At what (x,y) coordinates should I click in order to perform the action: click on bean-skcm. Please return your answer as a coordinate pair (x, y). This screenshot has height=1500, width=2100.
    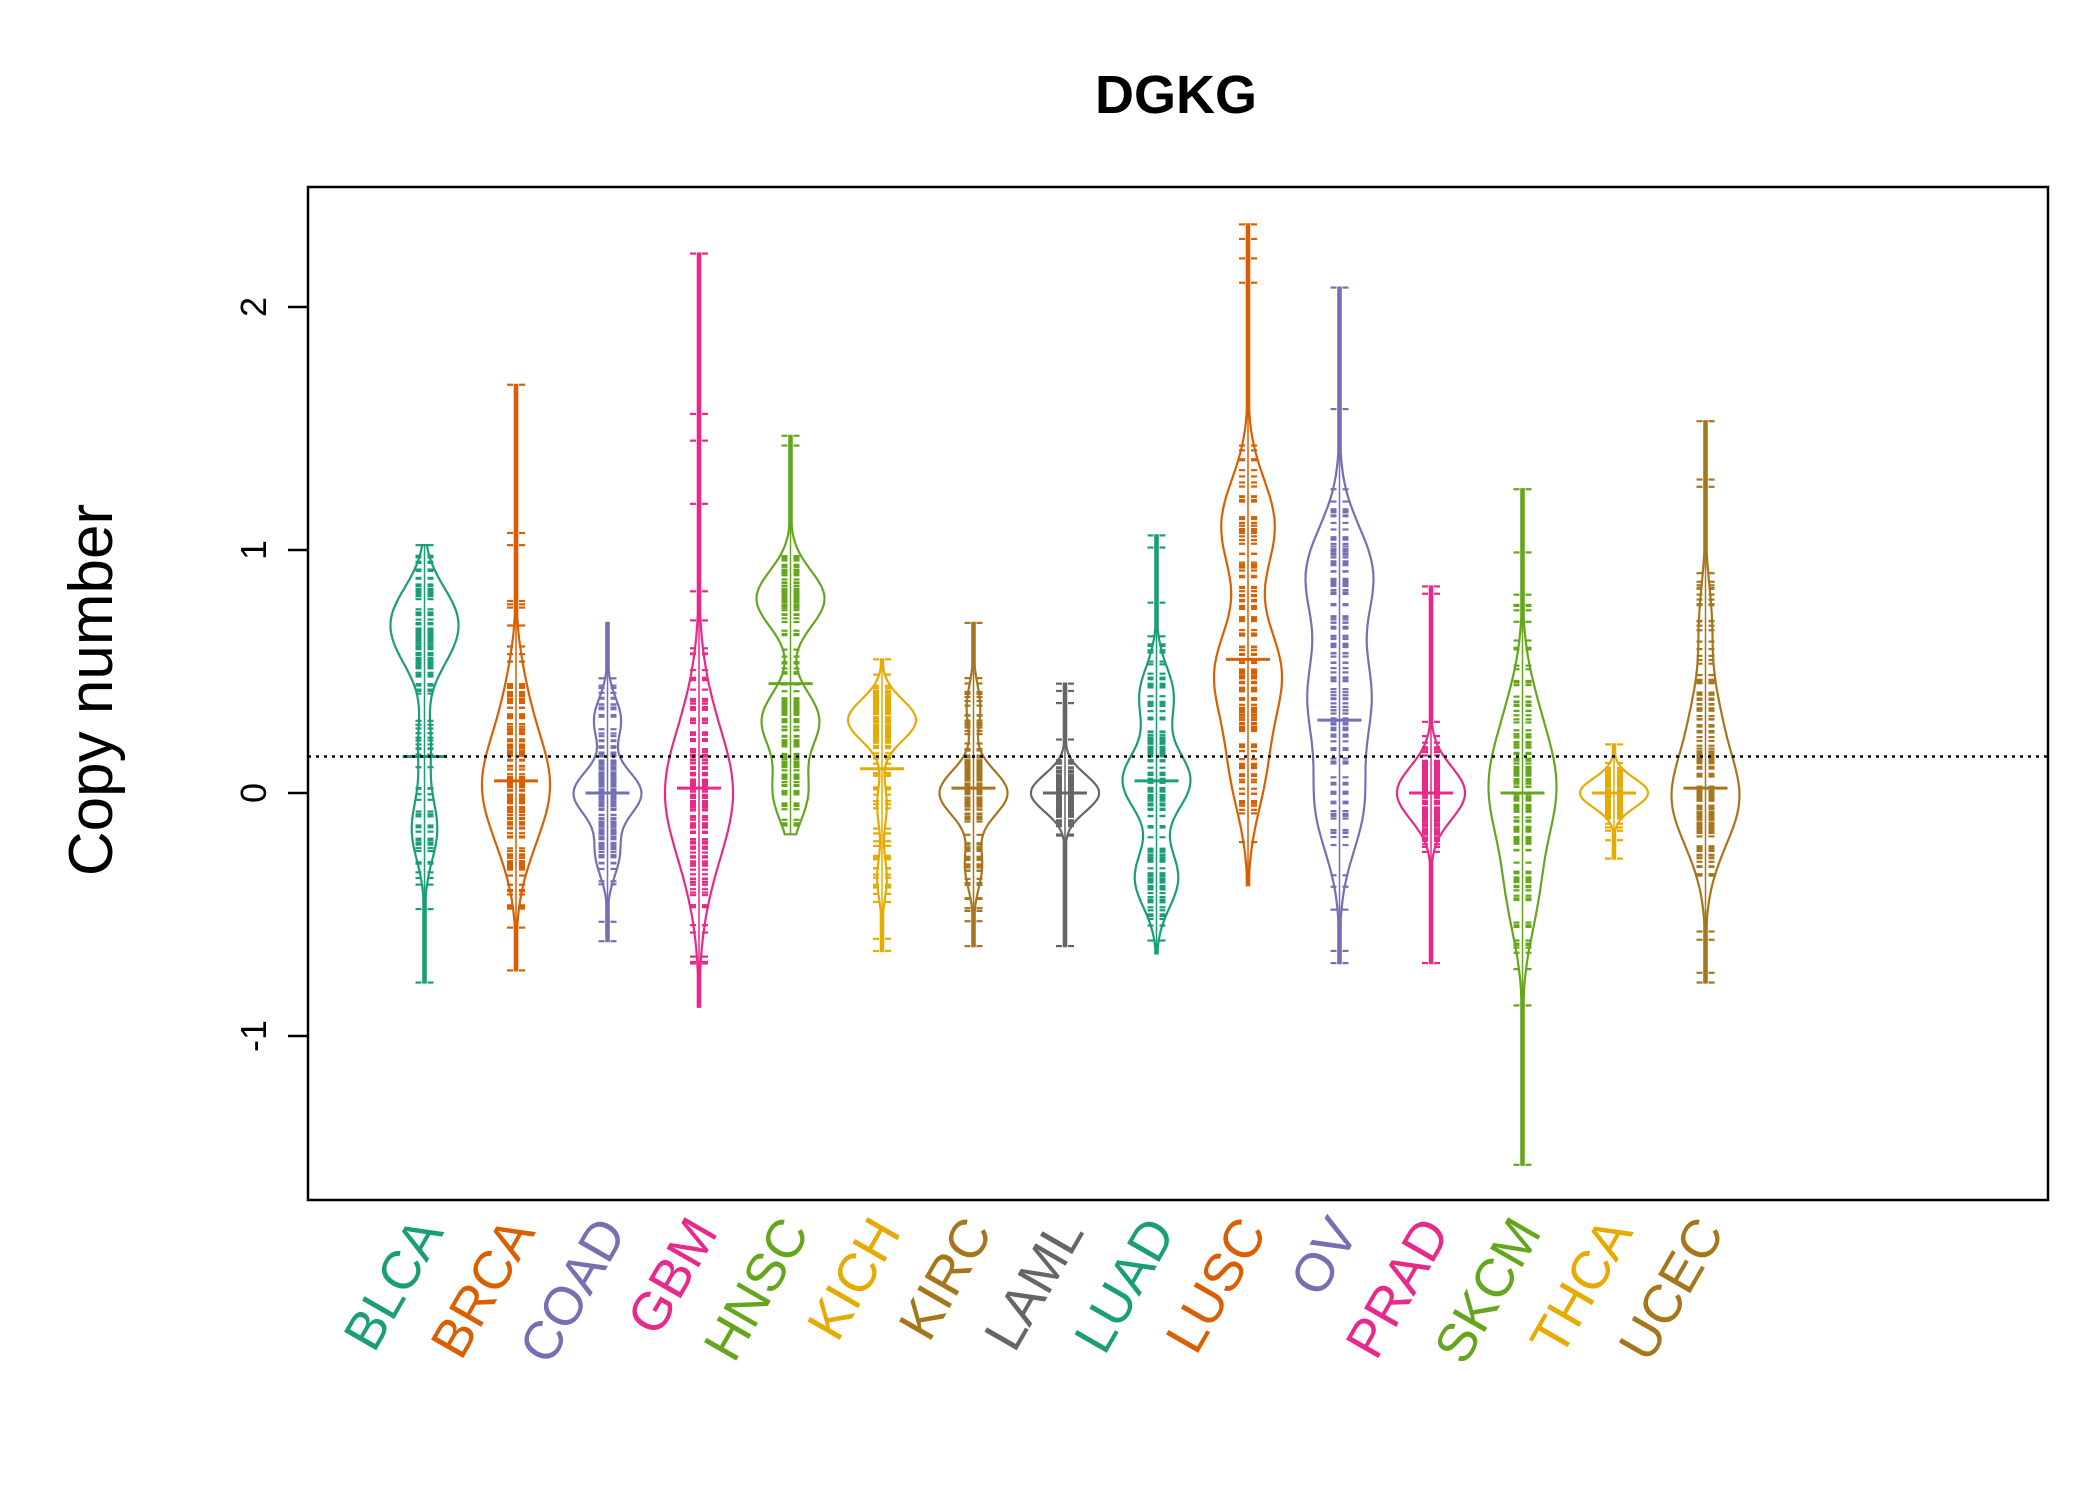
    Looking at the image, I should click on (1522, 827).